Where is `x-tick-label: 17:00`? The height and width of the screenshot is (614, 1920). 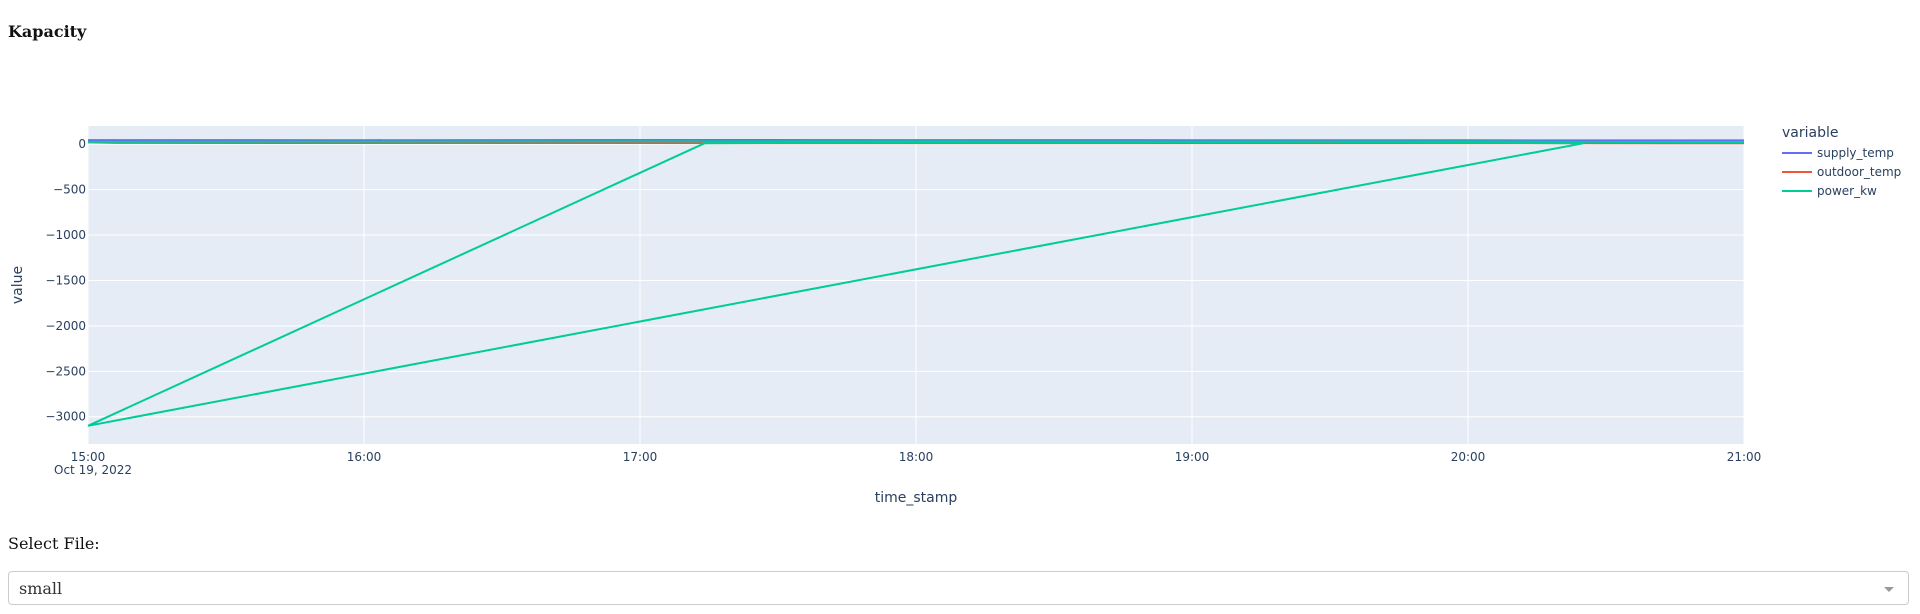
x-tick-label: 17:00 is located at coordinates (640, 457).